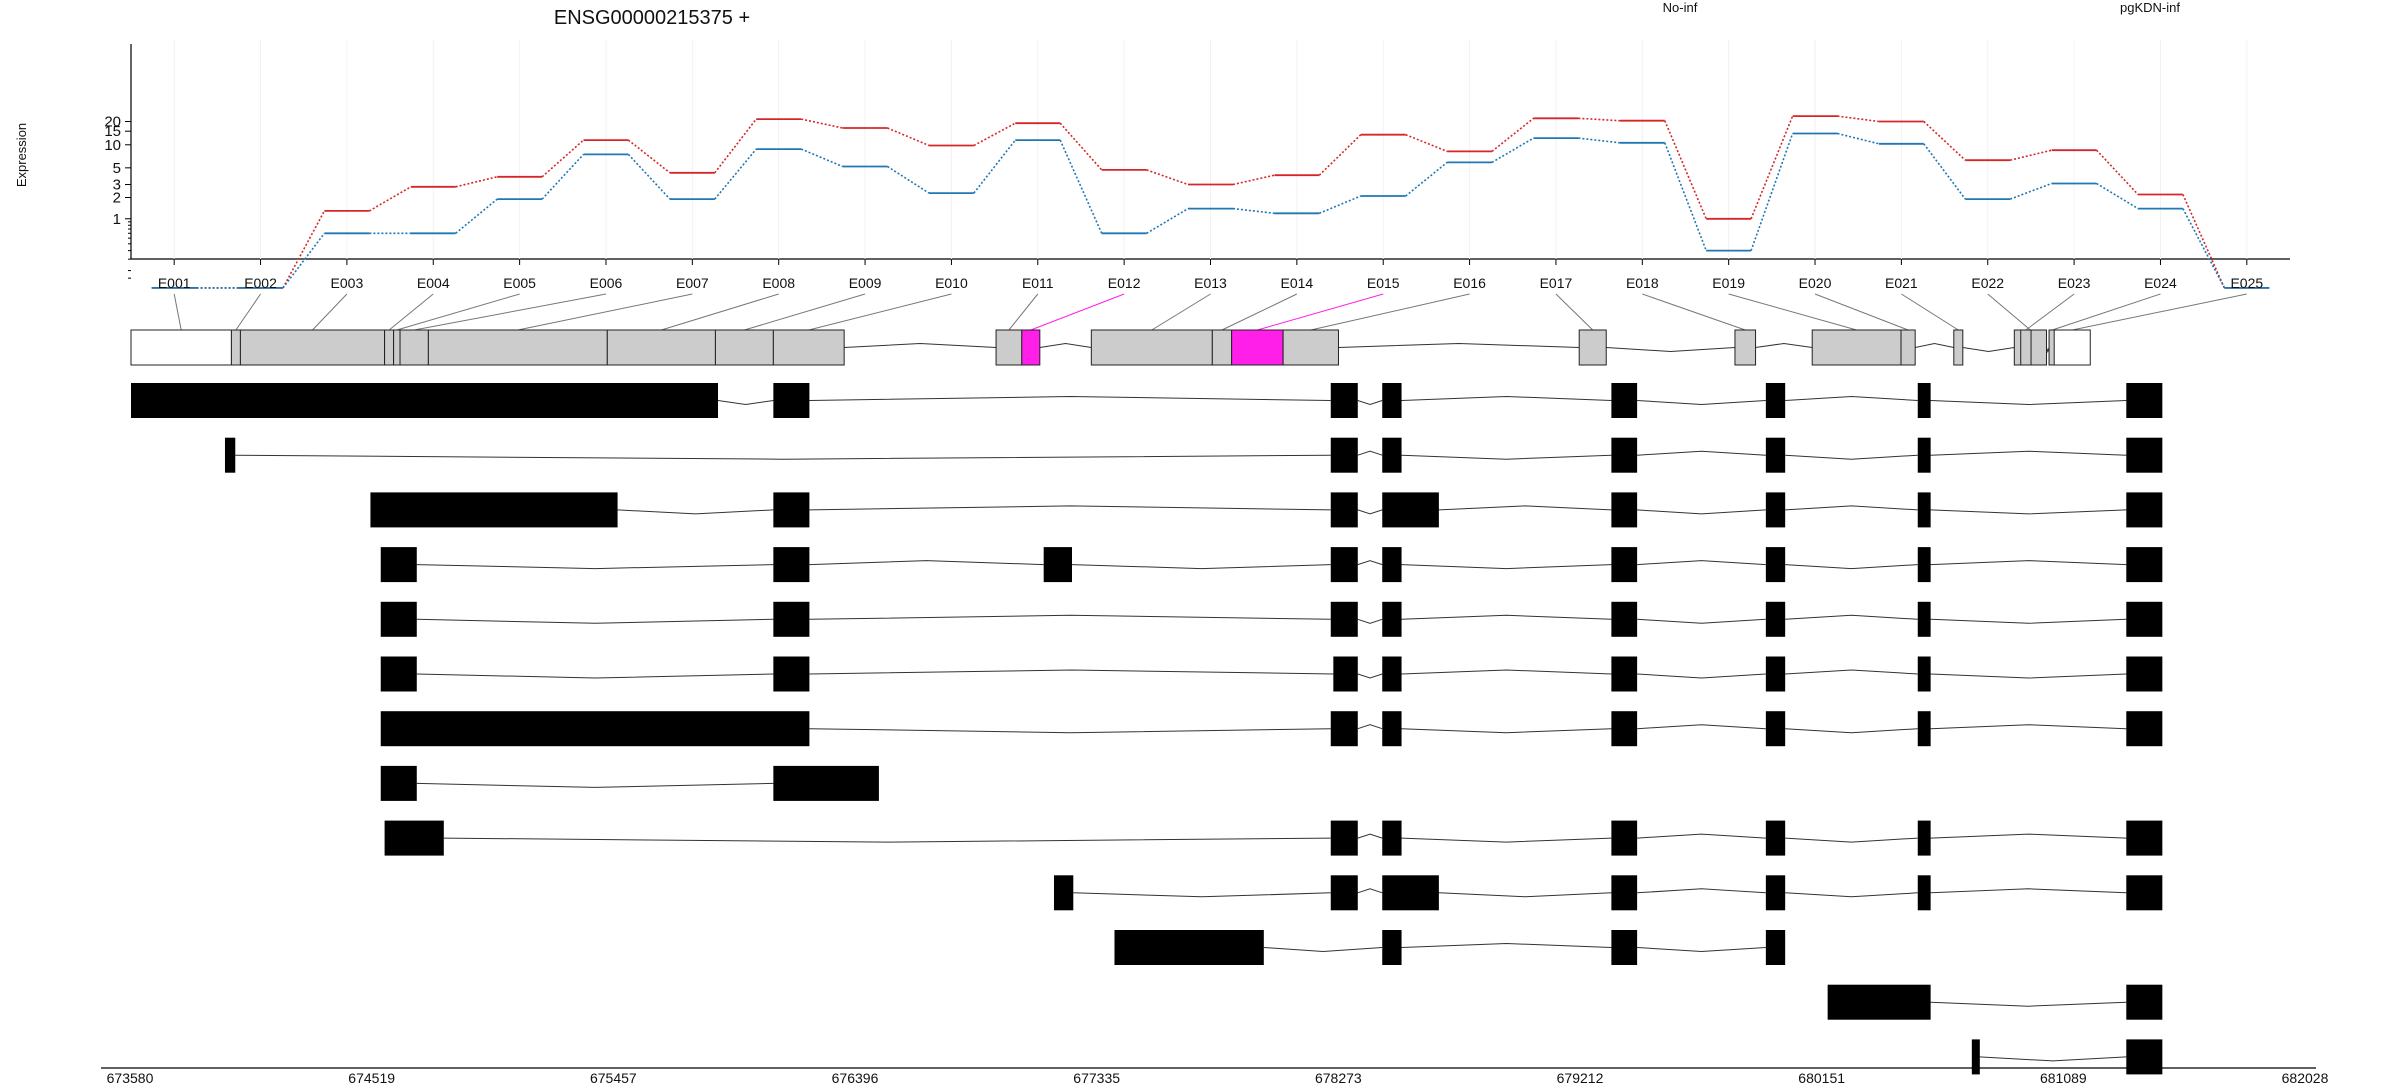  Describe the element at coordinates (1821, 1078) in the screenshot. I see `genomic-tick-label: 680151` at that location.